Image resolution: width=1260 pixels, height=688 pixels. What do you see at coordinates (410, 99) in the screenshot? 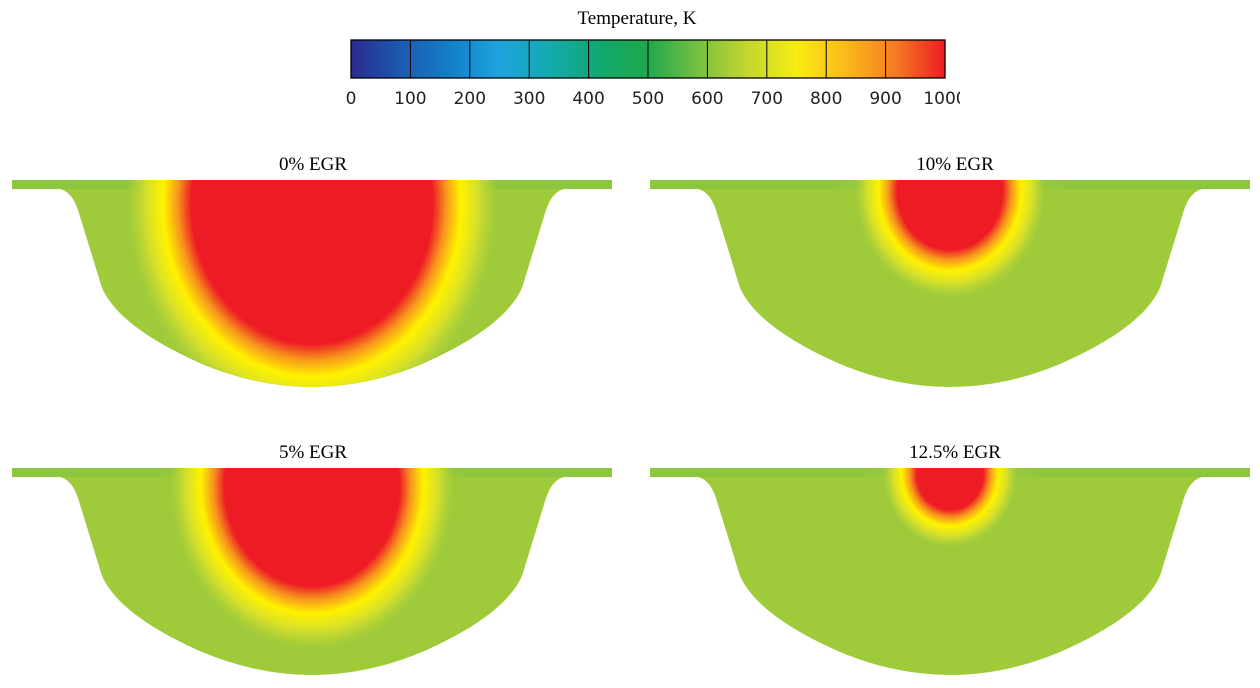
I see `colorbar-tick-label: 100` at bounding box center [410, 99].